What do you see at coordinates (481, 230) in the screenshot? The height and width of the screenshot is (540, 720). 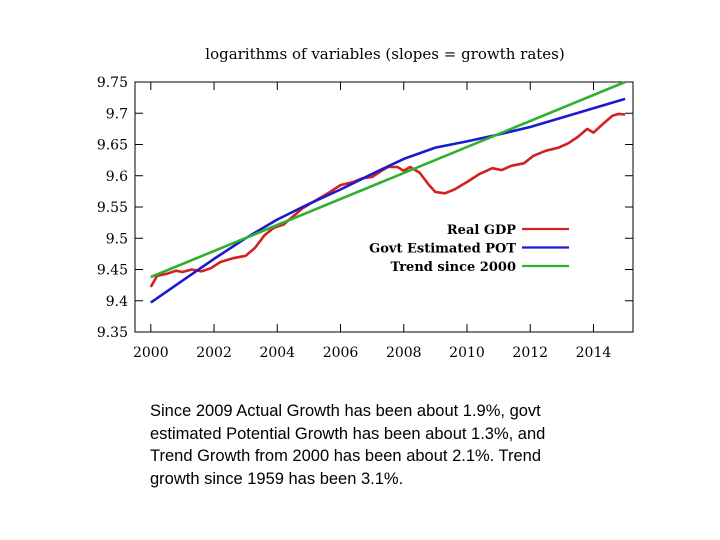 I see `legend-label: Real GDP` at bounding box center [481, 230].